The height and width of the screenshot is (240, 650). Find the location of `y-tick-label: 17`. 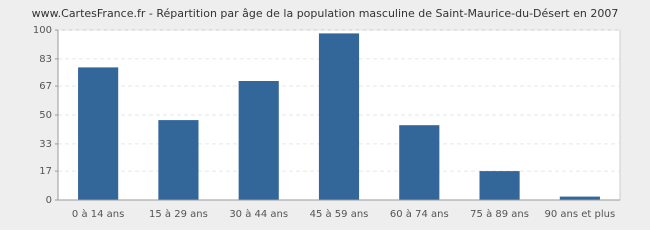

y-tick-label: 17 is located at coordinates (45, 171).